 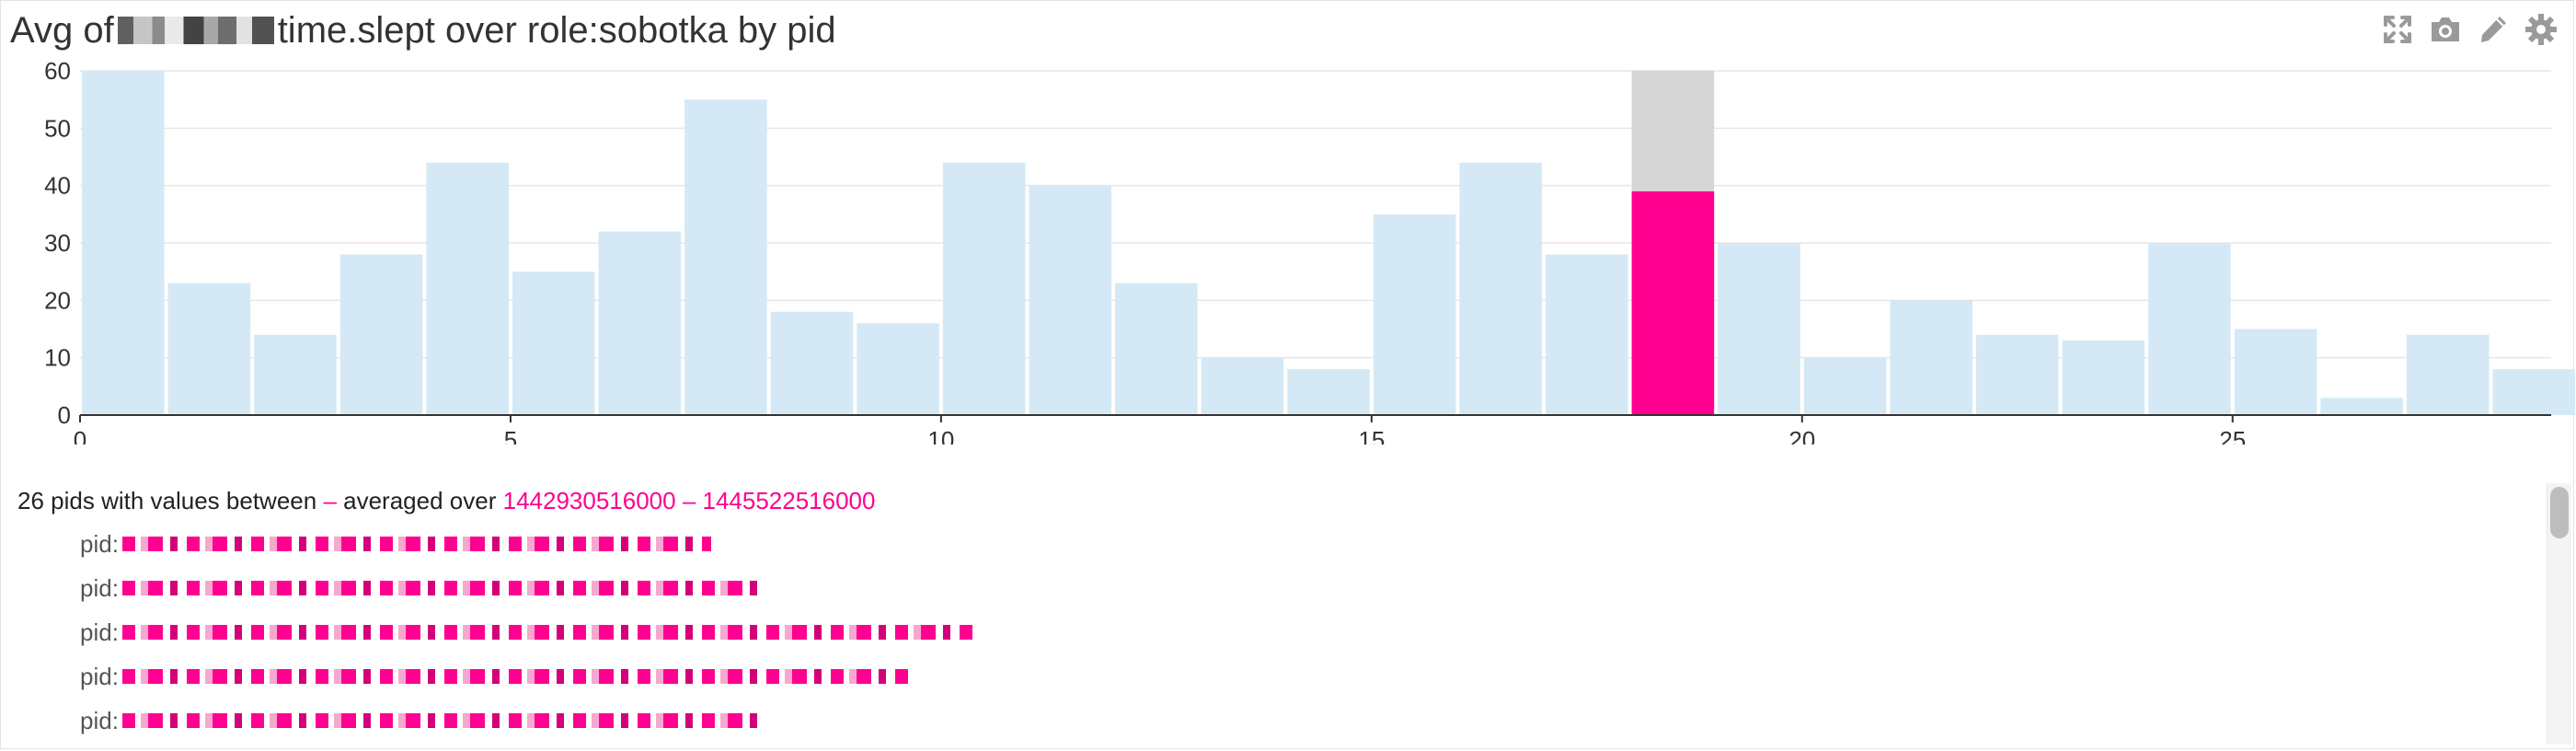 I want to click on summary-averaged-text: averaged over, so click(x=420, y=500).